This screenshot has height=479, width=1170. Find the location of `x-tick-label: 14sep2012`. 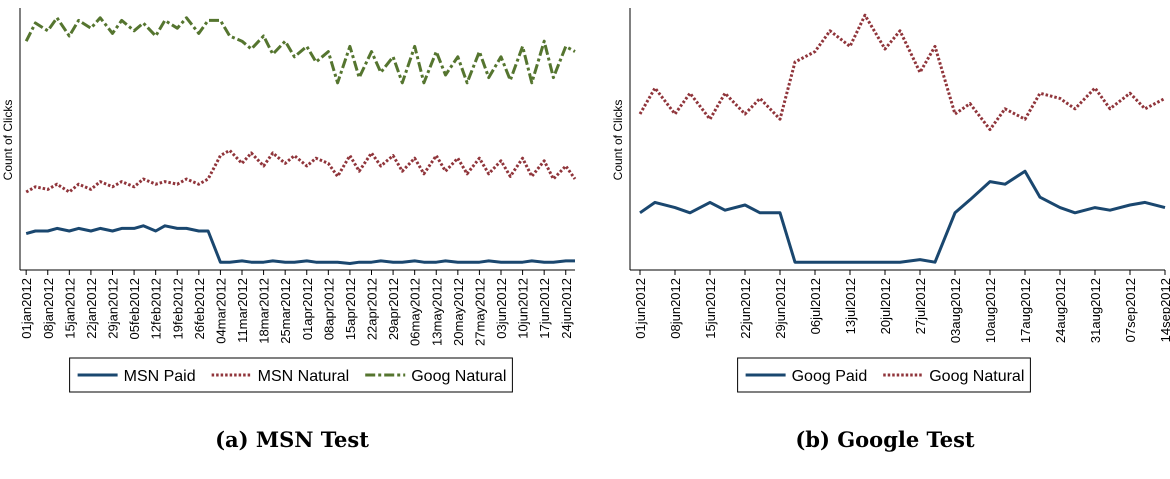

x-tick-label: 14sep2012 is located at coordinates (1164, 310).